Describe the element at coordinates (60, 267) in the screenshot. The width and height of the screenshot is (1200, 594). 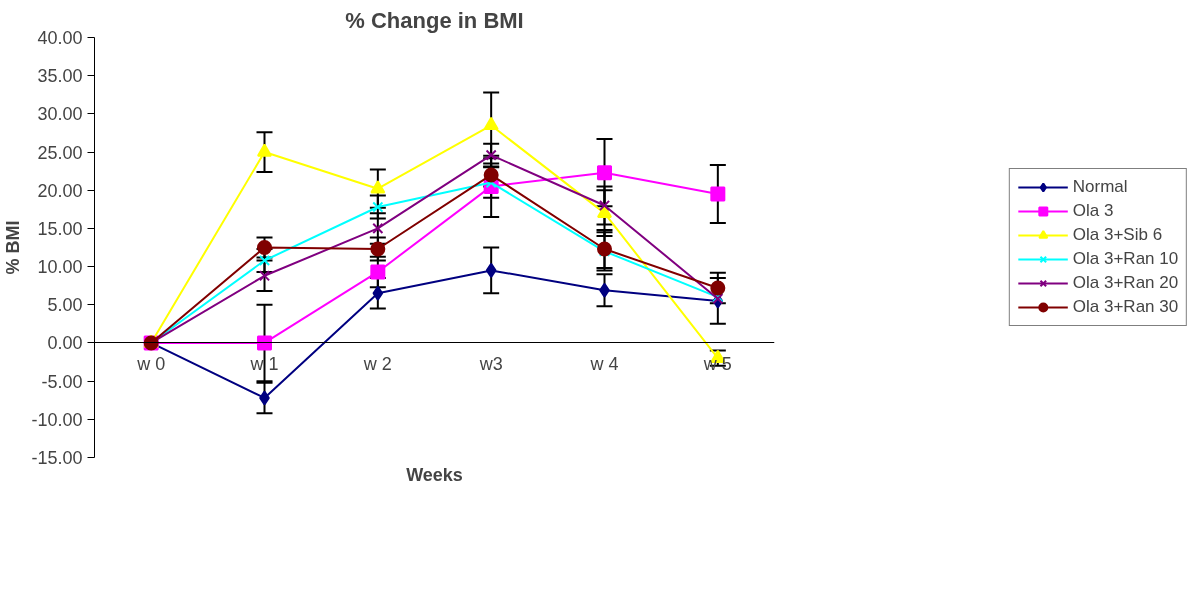
I see `y-tick-label: 10.00` at that location.